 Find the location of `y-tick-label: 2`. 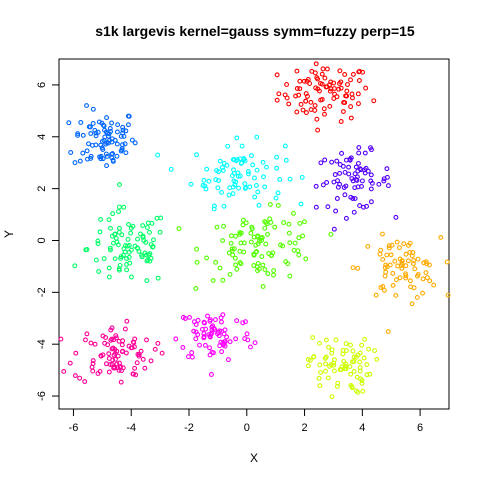

y-tick-label: 2 is located at coordinates (42, 189).